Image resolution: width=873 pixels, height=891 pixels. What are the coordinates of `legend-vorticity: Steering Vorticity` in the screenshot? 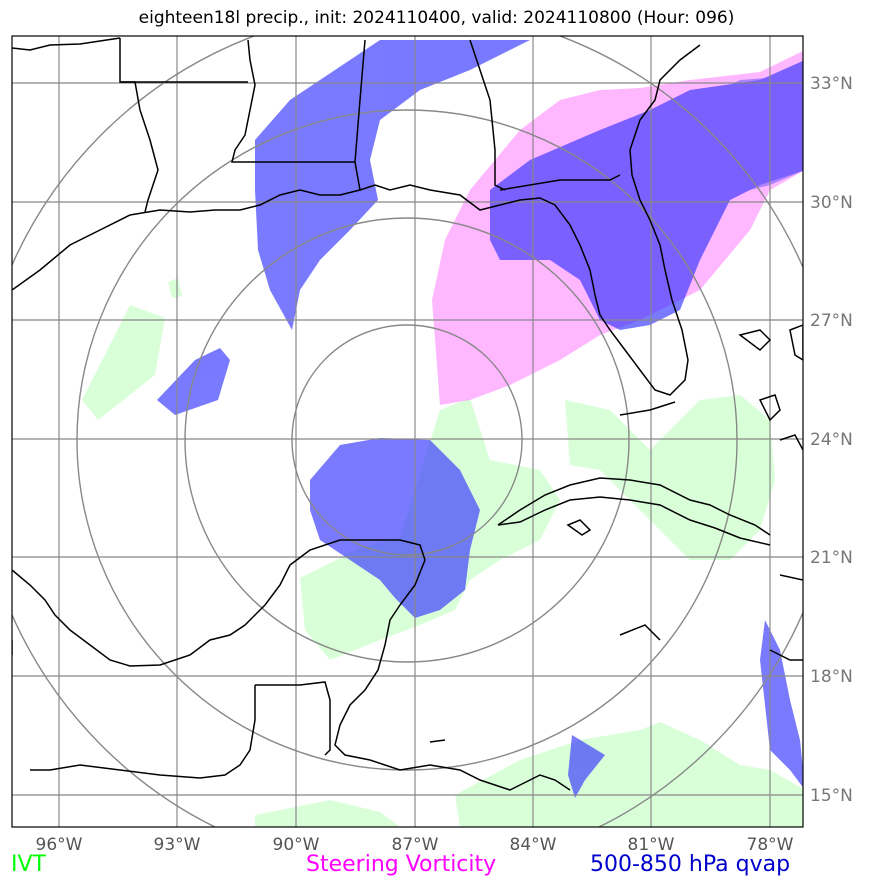 It's located at (401, 864).